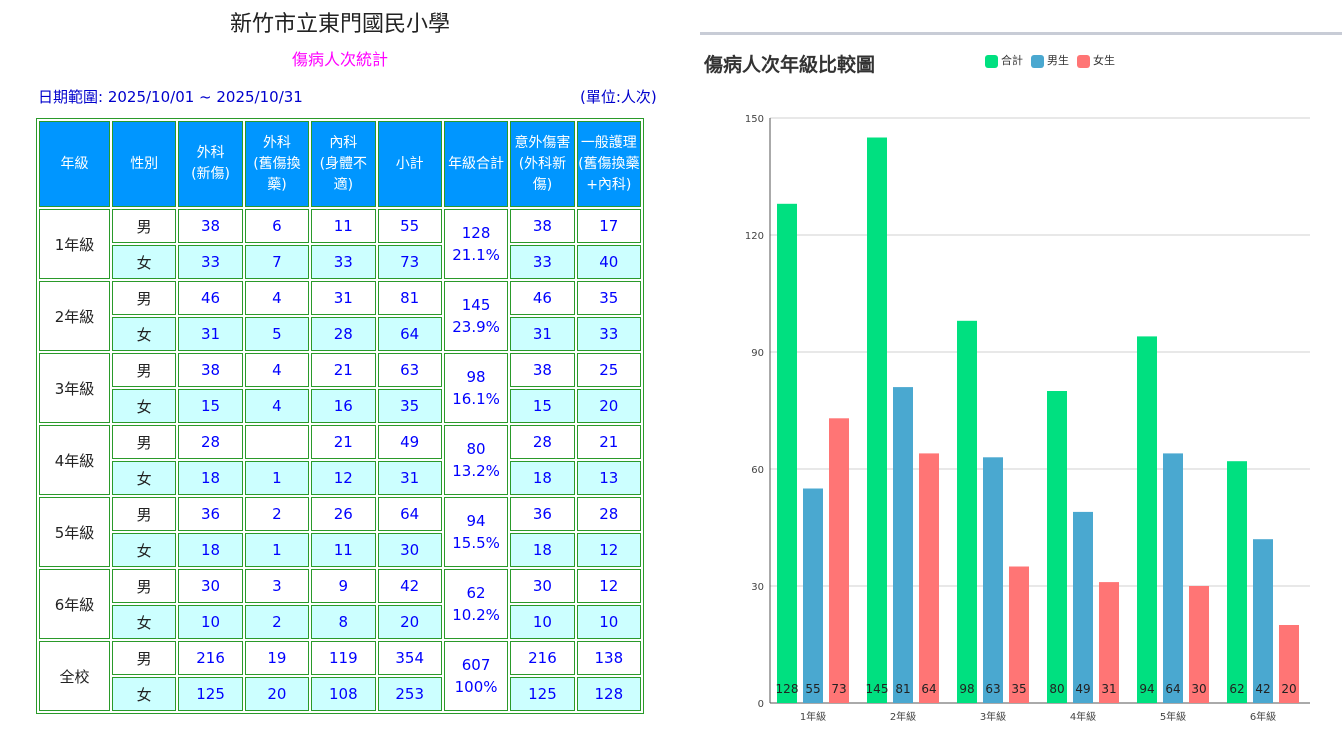 The image size is (1342, 751). What do you see at coordinates (277, 262) in the screenshot?
I see `table-cell: 7` at bounding box center [277, 262].